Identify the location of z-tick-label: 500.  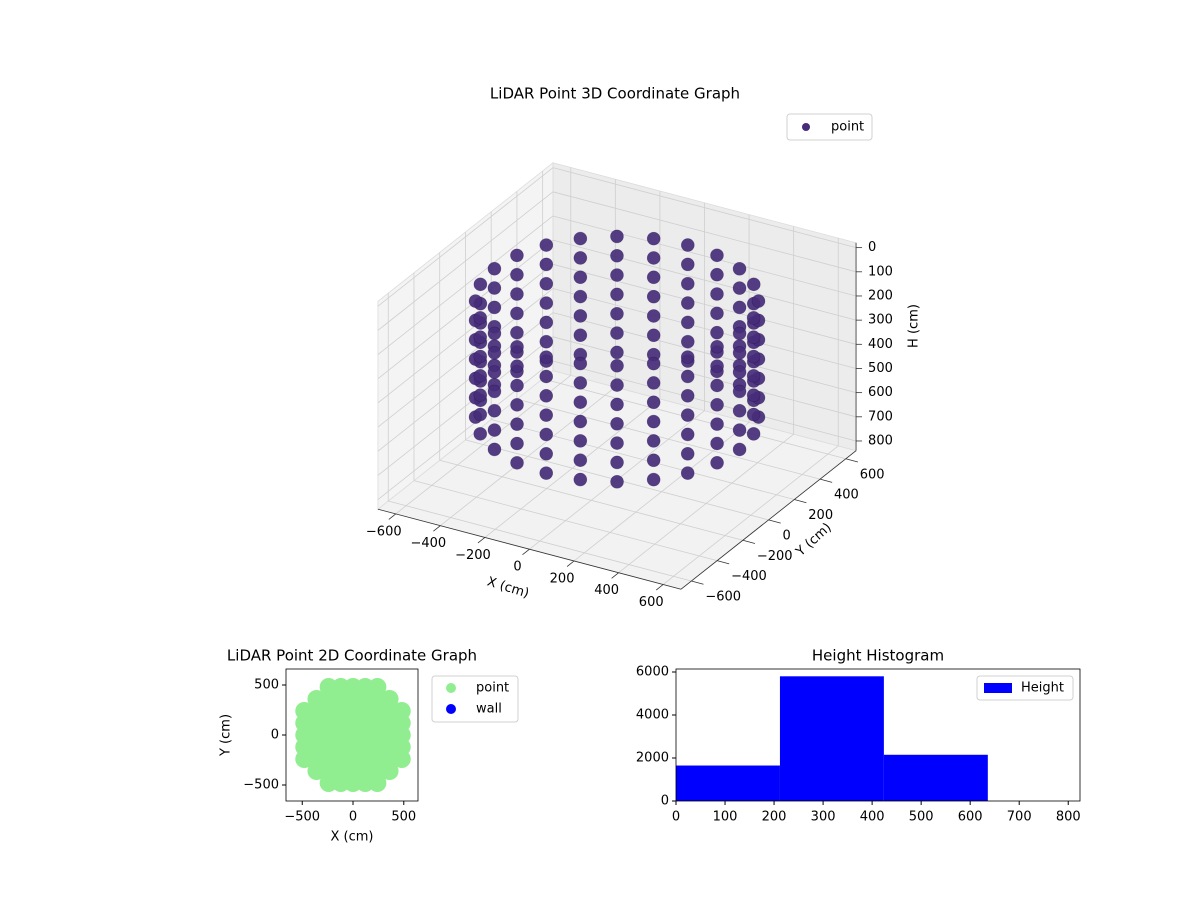
(880, 368).